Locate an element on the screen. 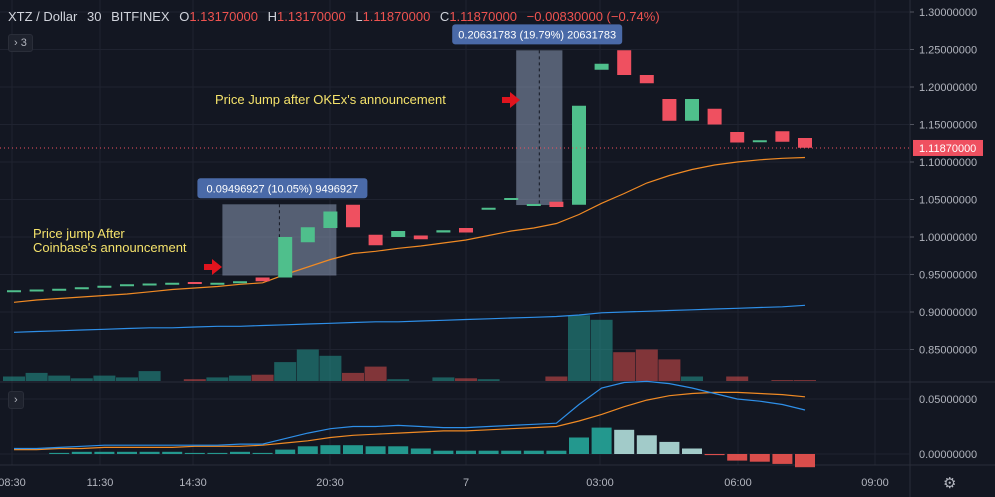 The image size is (995, 497). price-tick-label: 1.15000000 is located at coordinates (948, 126).